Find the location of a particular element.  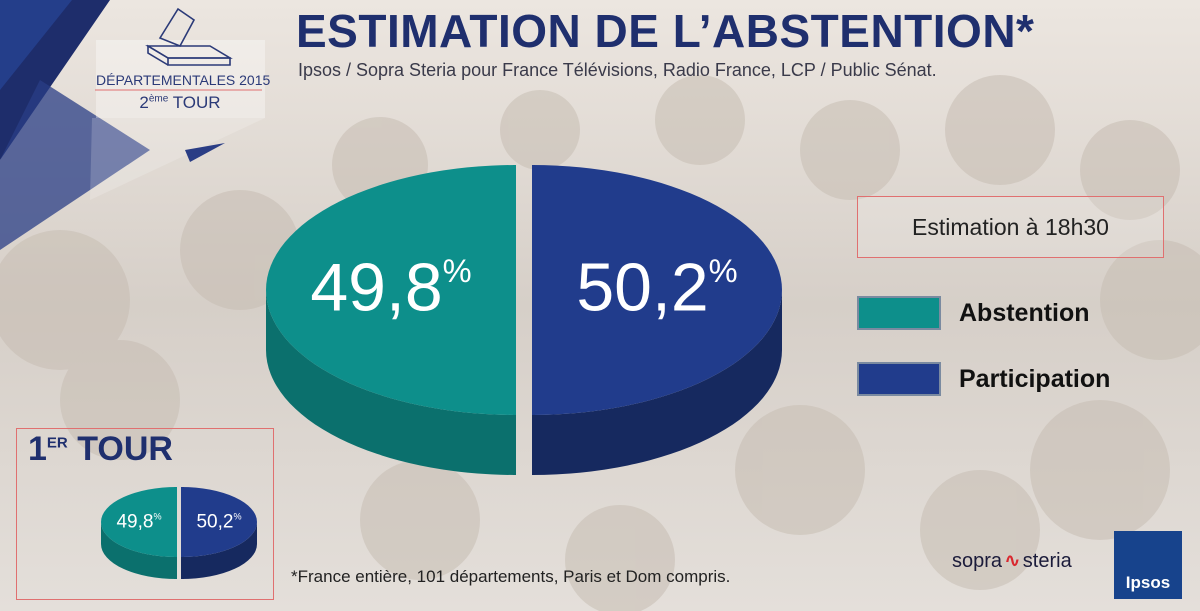

corner-decoration is located at coordinates (132, 125).